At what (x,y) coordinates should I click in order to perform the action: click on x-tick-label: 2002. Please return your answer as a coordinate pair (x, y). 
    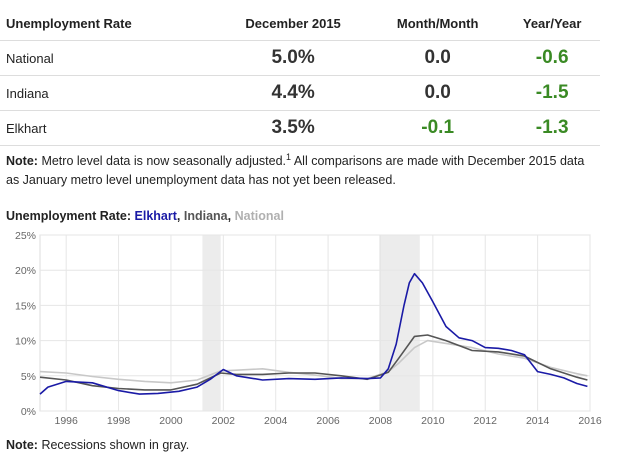
    Looking at the image, I should click on (224, 421).